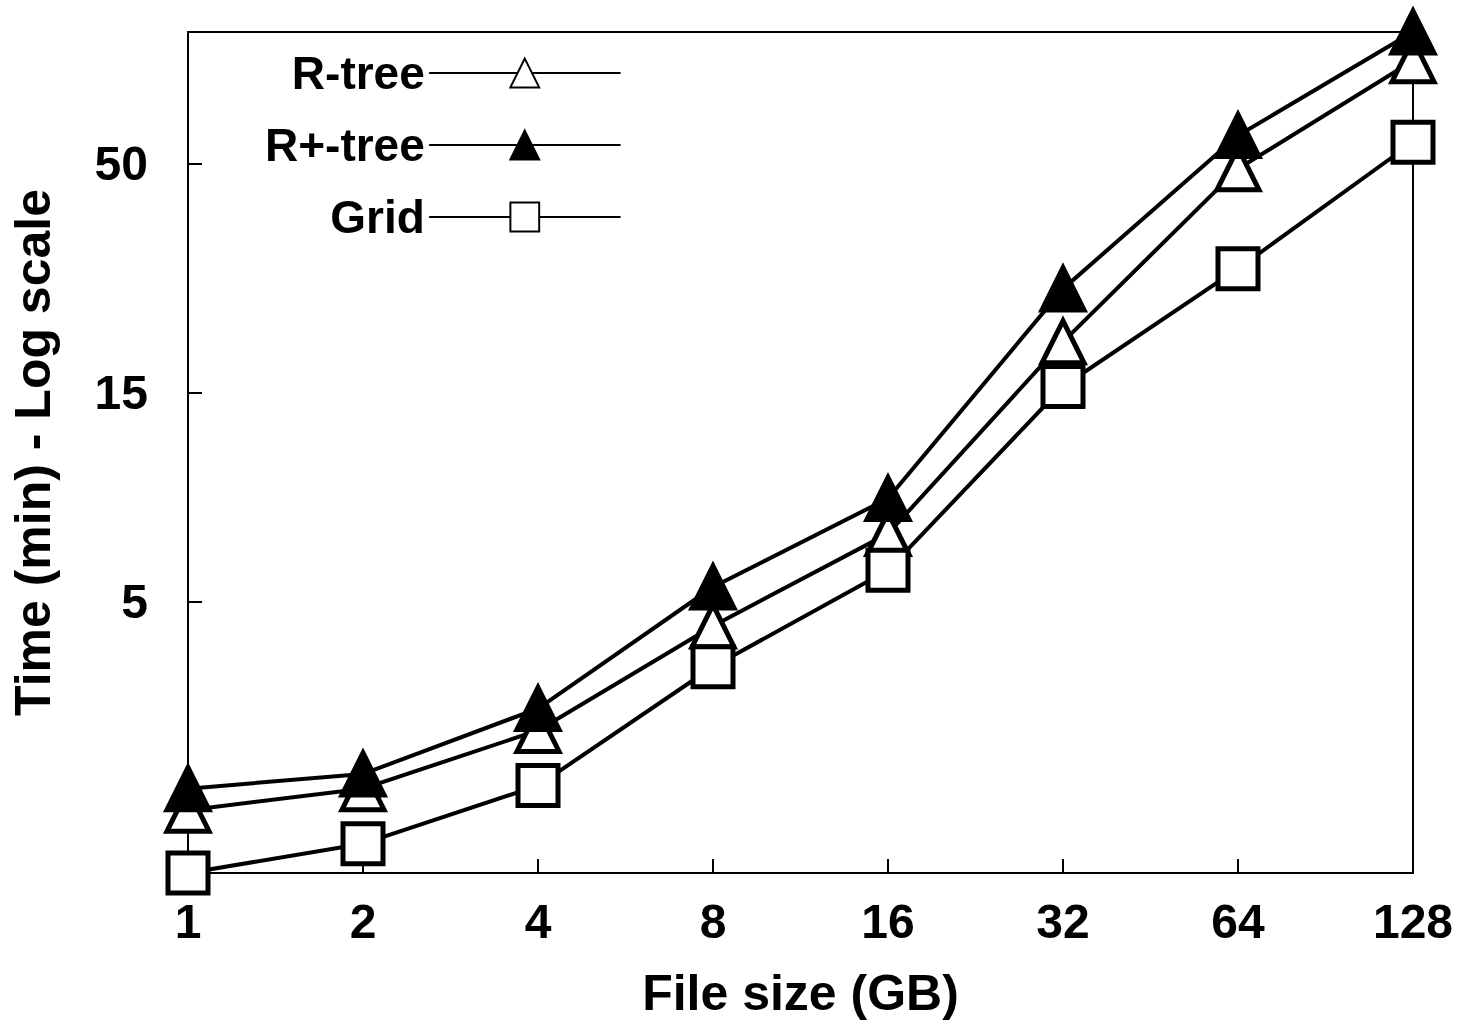 This screenshot has height=1029, width=1481. I want to click on y-axis-title: Time (min) - Log scale, so click(33, 452).